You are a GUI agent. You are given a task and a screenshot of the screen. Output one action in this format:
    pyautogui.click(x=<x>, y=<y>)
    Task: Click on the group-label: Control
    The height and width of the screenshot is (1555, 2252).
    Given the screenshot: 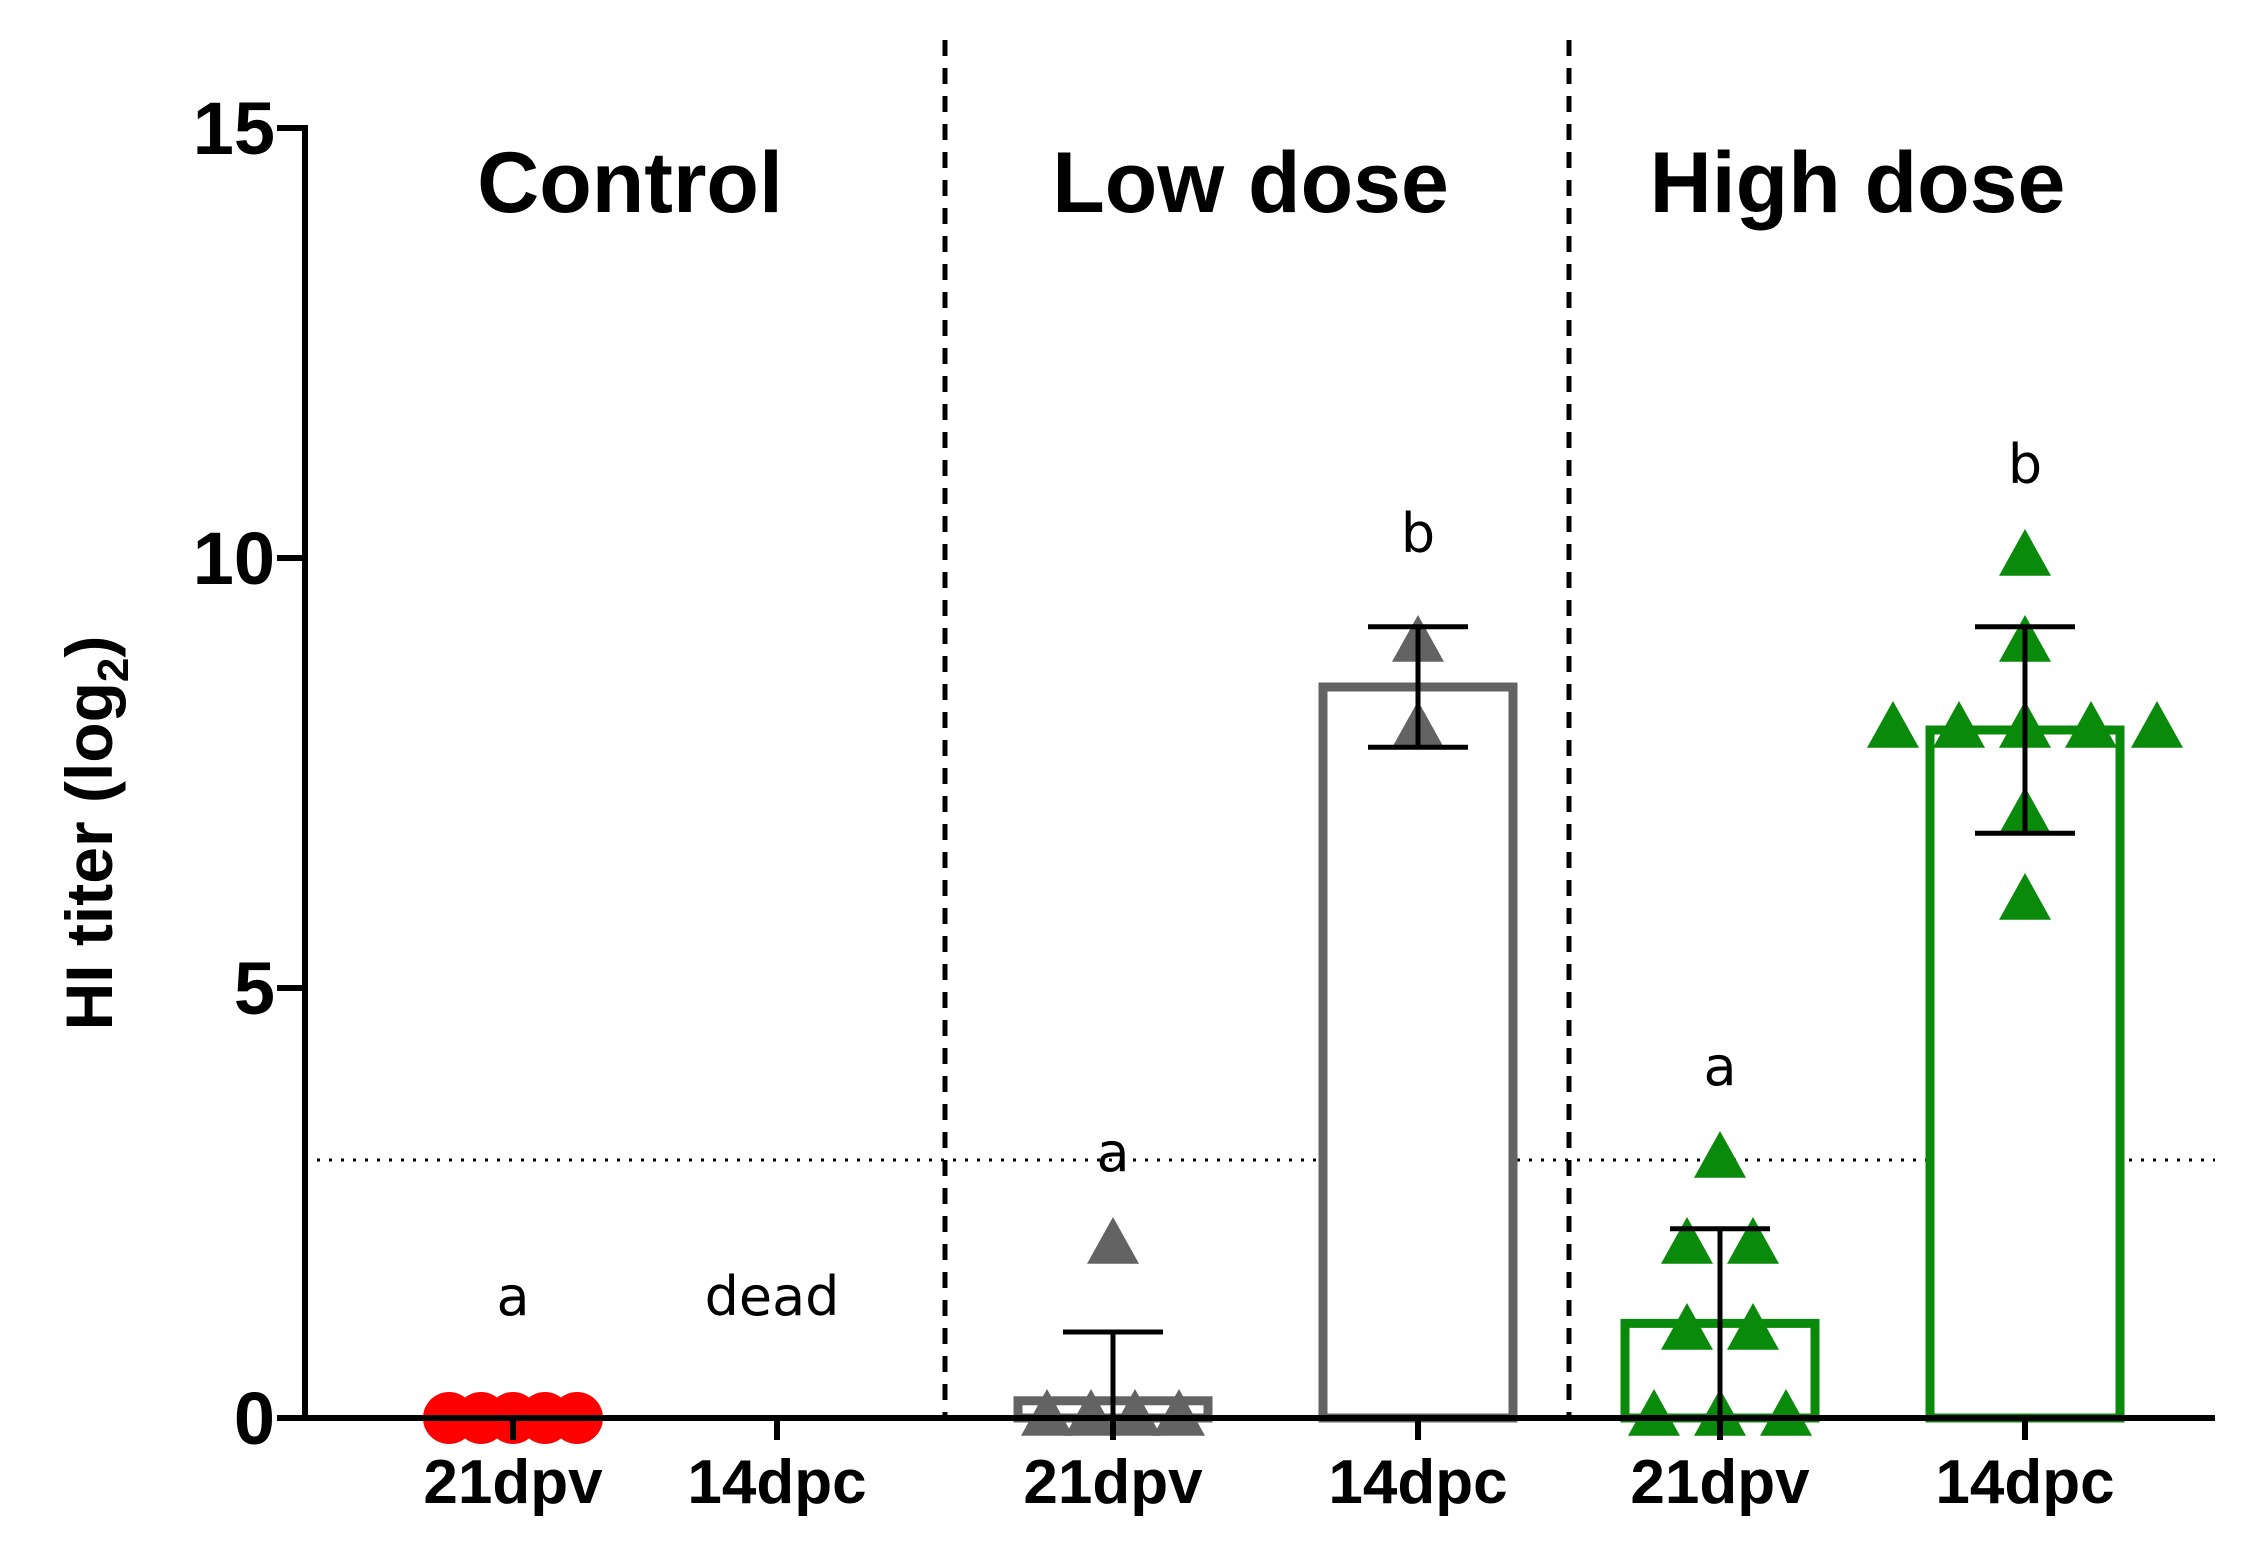 What is the action you would take?
    pyautogui.click(x=630, y=183)
    